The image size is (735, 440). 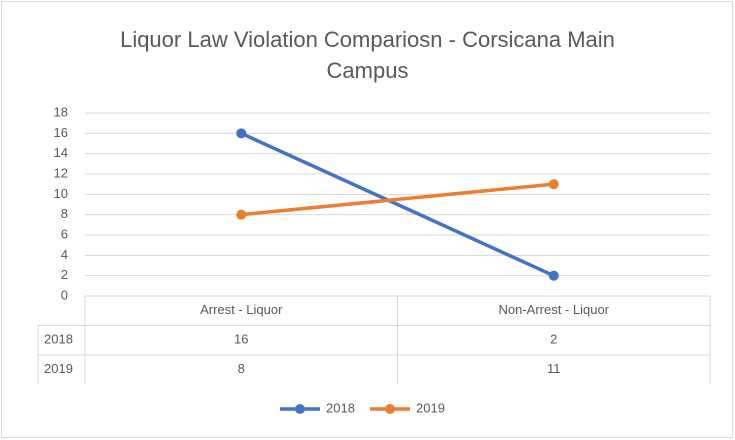 What do you see at coordinates (64, 254) in the screenshot?
I see `y-tick-label: 4` at bounding box center [64, 254].